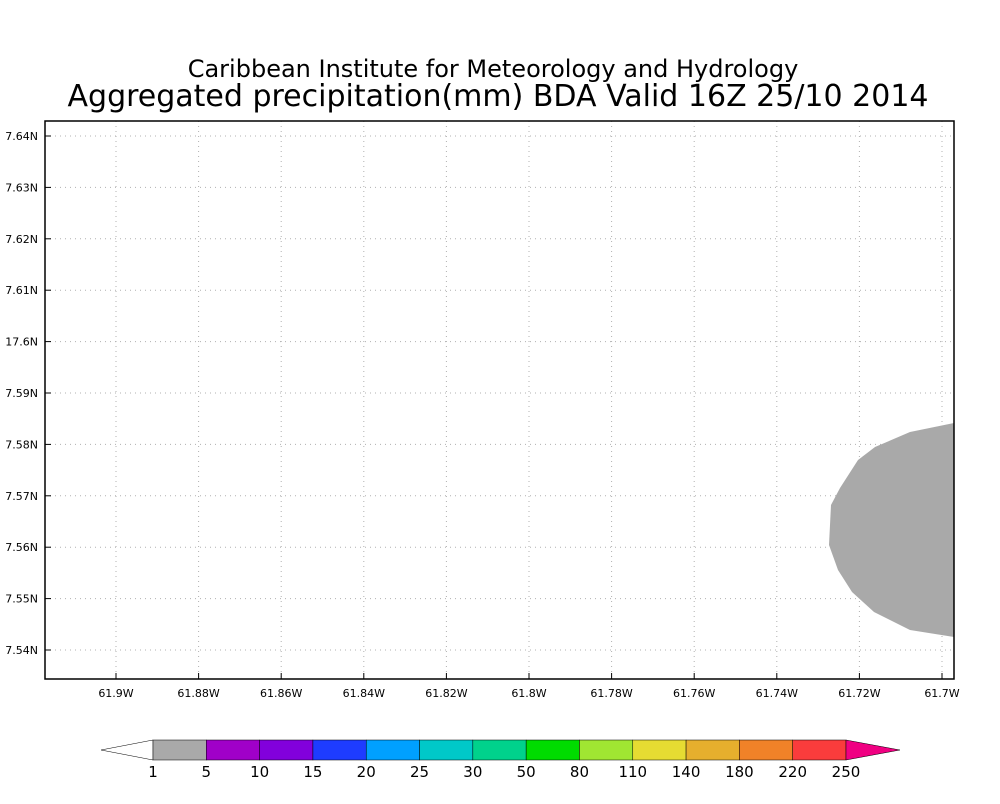 The image size is (1000, 804). I want to click on colorbar-label: 220, so click(792, 772).